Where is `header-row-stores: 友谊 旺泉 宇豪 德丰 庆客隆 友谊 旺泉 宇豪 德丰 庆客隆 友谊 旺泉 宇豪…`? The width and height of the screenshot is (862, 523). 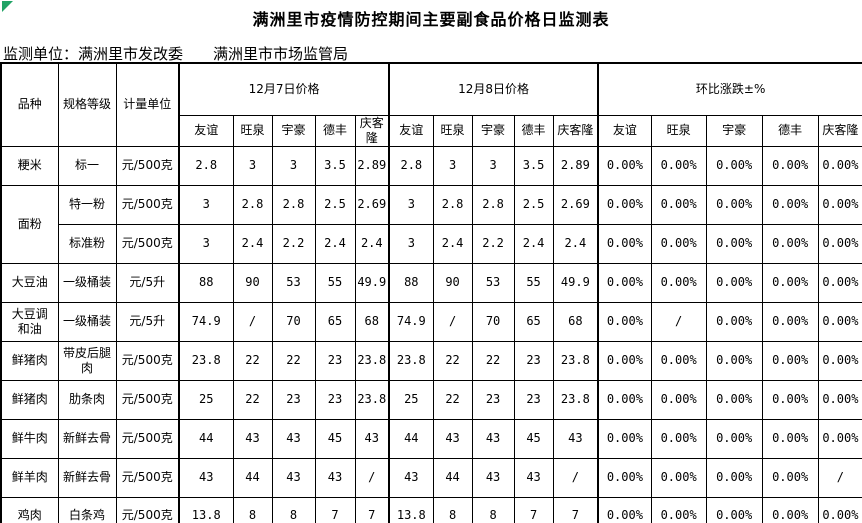
header-row-stores: 友谊 旺泉 宇豪 德丰 庆客隆 友谊 旺泉 宇豪 德丰 庆客隆 友谊 旺泉 宇豪… is located at coordinates (431, 130).